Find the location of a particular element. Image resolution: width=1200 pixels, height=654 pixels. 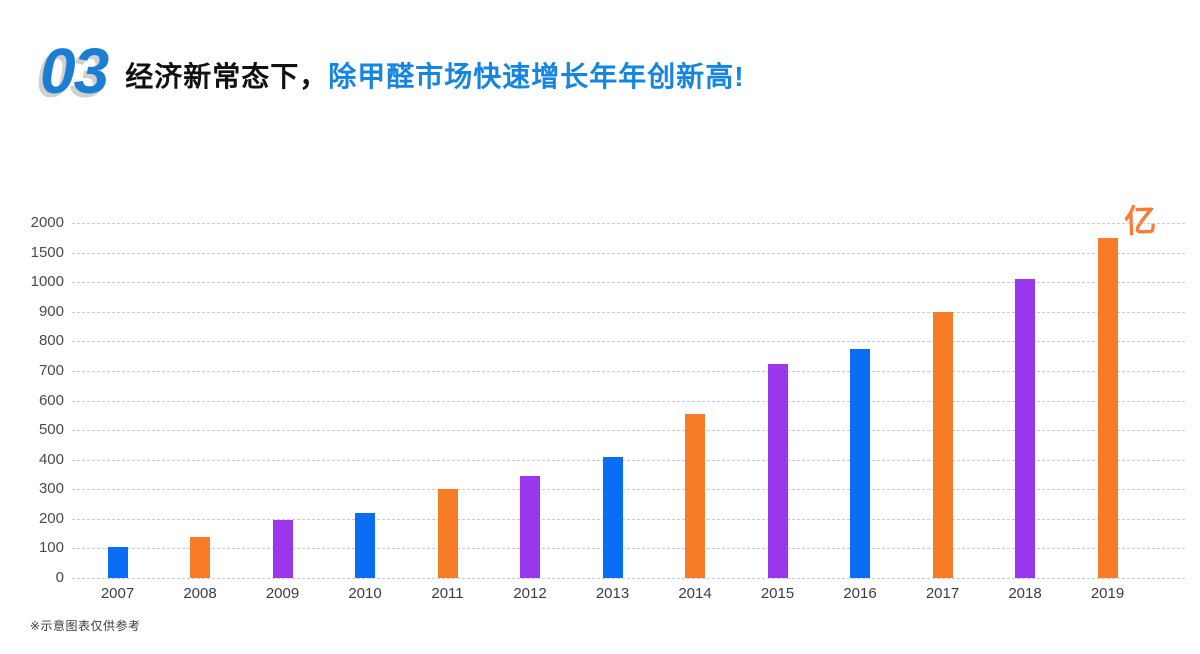

bar-2013 is located at coordinates (612, 517).